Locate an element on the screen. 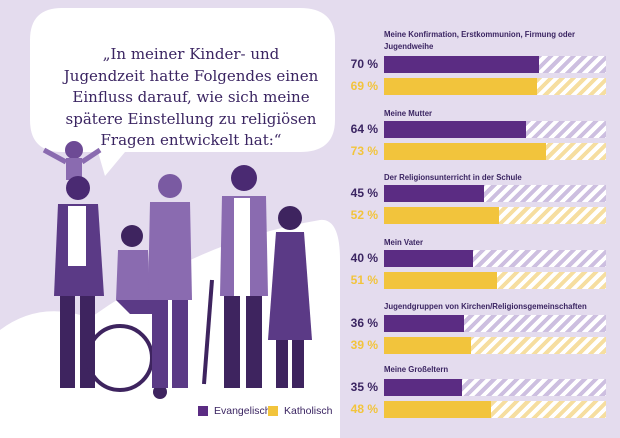  category-label: Meine Großeltern is located at coordinates (416, 369).